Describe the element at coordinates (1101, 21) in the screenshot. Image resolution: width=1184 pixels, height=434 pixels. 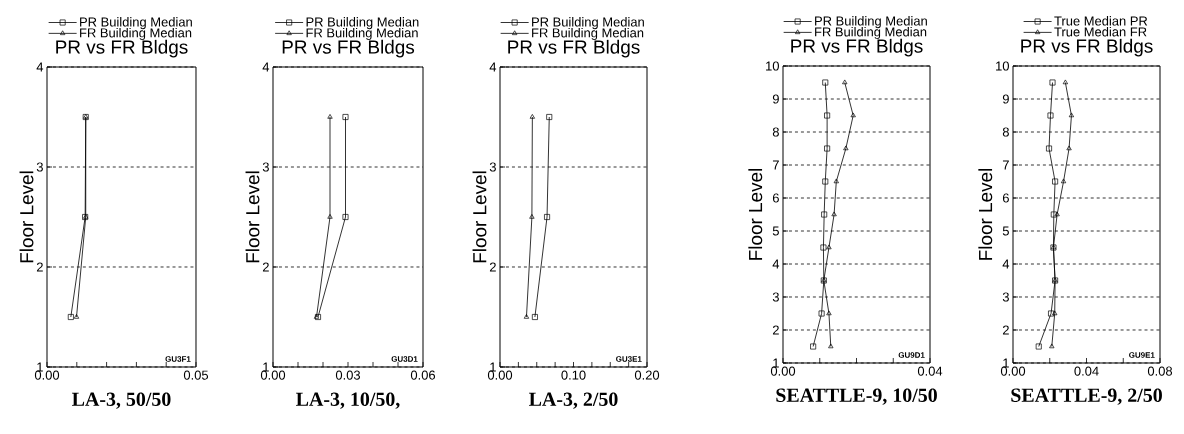
I see `legend-label: True Median PR` at that location.